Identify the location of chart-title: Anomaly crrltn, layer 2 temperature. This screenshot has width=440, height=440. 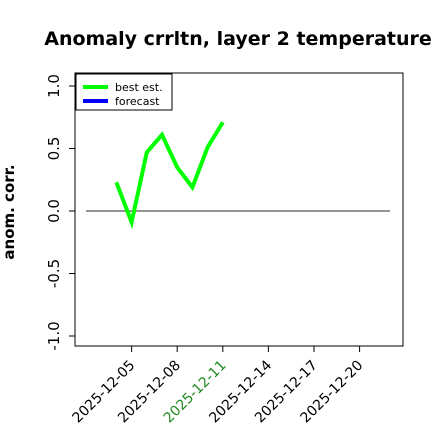
(238, 39).